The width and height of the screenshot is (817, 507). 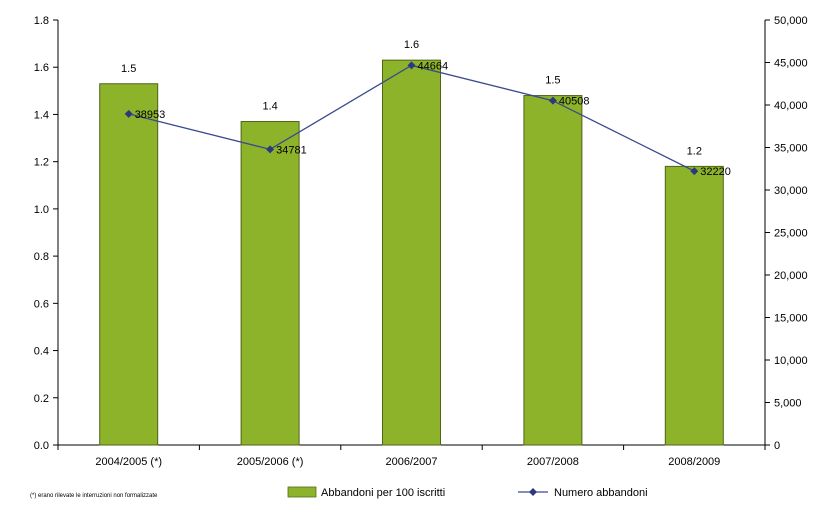 I want to click on left-y-axis: 0.0 0.2 0.4 0.6 0.8 1.0 1.2 1.4 1.6 1.8, so click(x=46, y=233).